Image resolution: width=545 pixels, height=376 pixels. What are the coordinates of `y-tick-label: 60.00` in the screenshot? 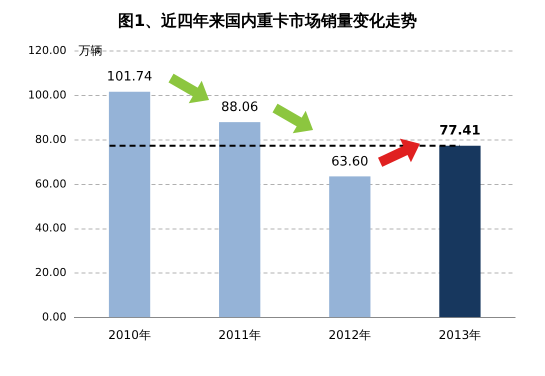 It's located at (50, 183).